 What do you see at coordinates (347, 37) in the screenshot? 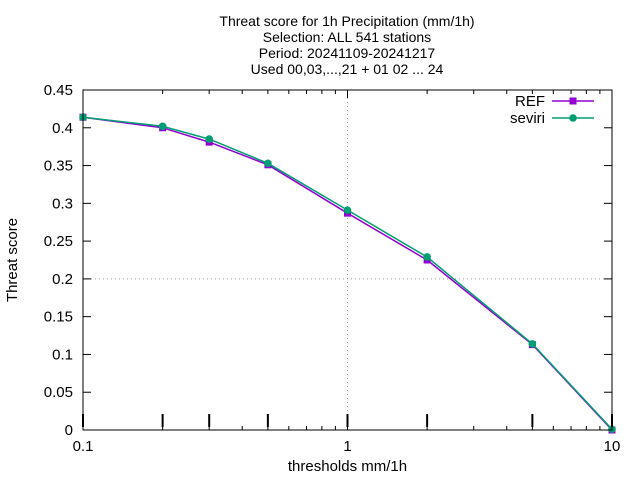
I see `title-line: Selection: ALL 541 stations` at bounding box center [347, 37].